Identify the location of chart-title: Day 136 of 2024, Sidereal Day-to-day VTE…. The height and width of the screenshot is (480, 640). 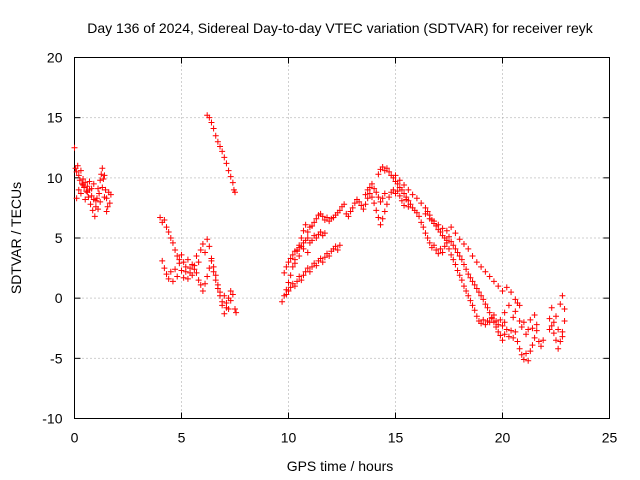
(340, 28).